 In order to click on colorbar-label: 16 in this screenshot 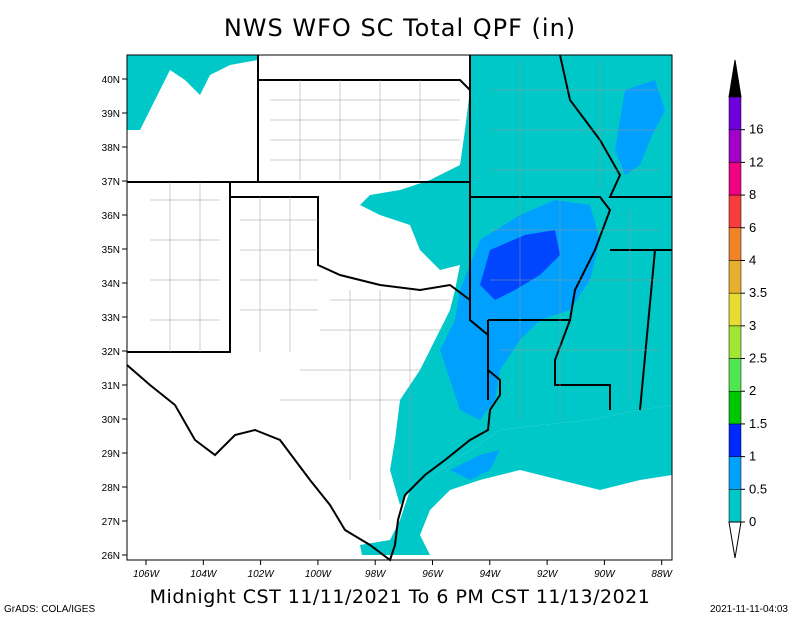, I will do `click(756, 129)`.